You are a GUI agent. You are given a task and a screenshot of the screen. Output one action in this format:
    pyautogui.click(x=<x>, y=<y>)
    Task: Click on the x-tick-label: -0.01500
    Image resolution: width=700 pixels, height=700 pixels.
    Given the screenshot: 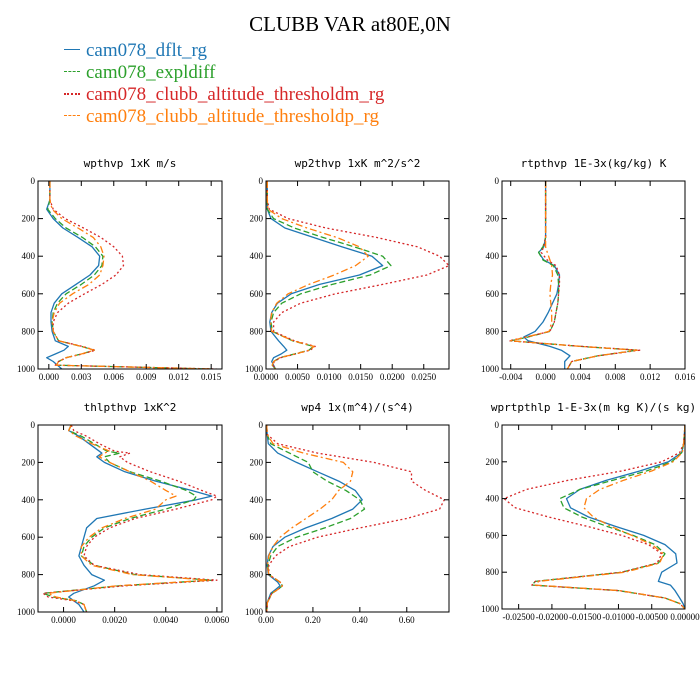 What is the action you would take?
    pyautogui.click(x=585, y=617)
    